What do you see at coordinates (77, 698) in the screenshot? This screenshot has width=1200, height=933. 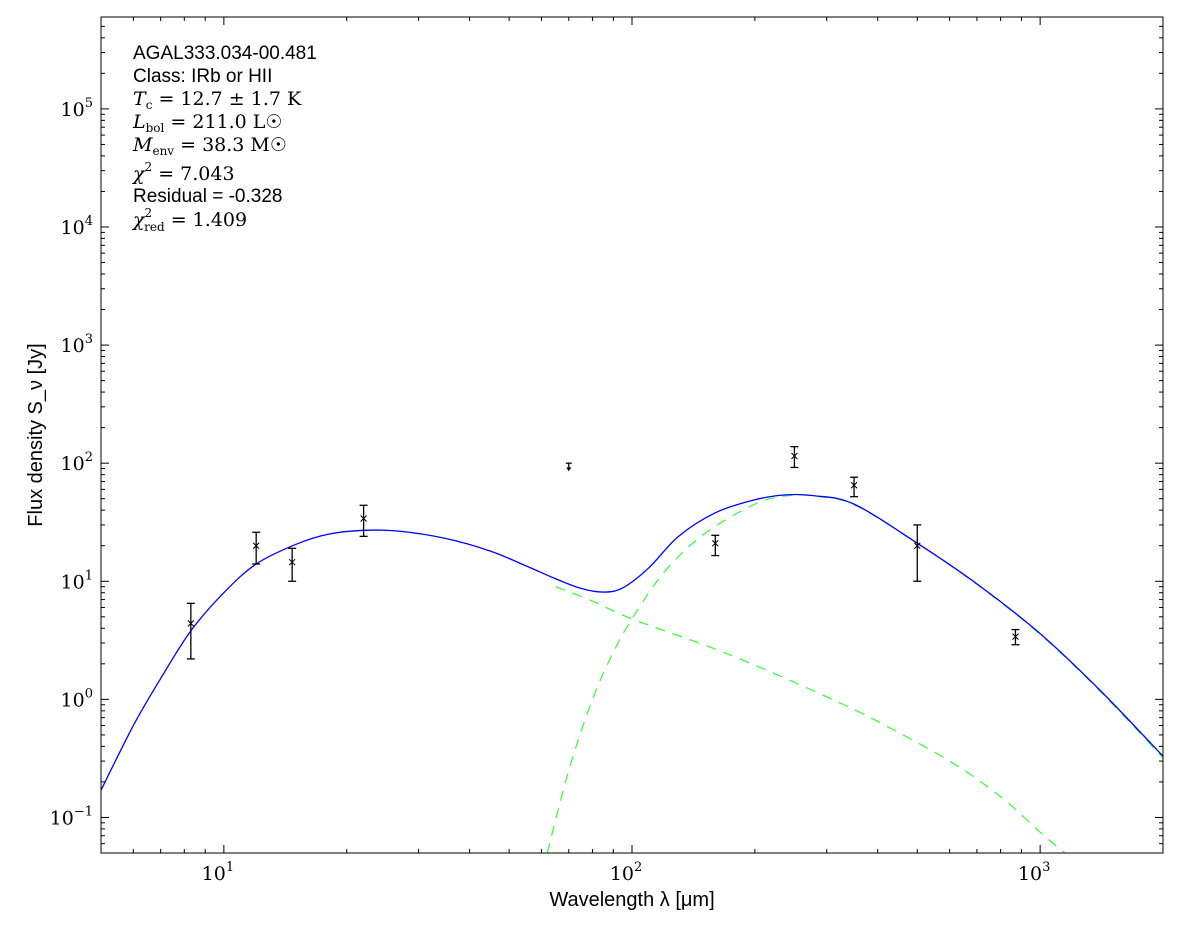 I see `y-tick-label: 10⁰` at bounding box center [77, 698].